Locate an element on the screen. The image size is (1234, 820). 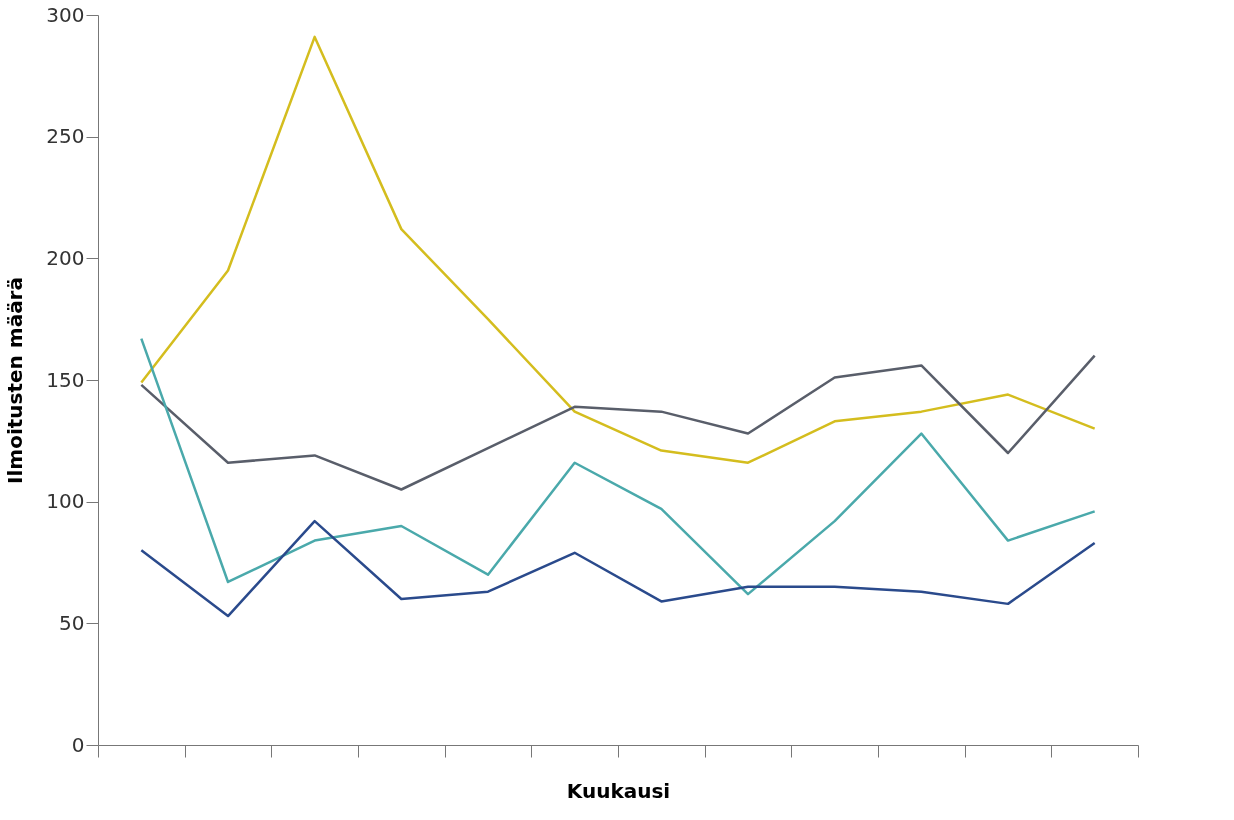
y-axis-title: Ilmoitusten määrä is located at coordinates (15, 380).